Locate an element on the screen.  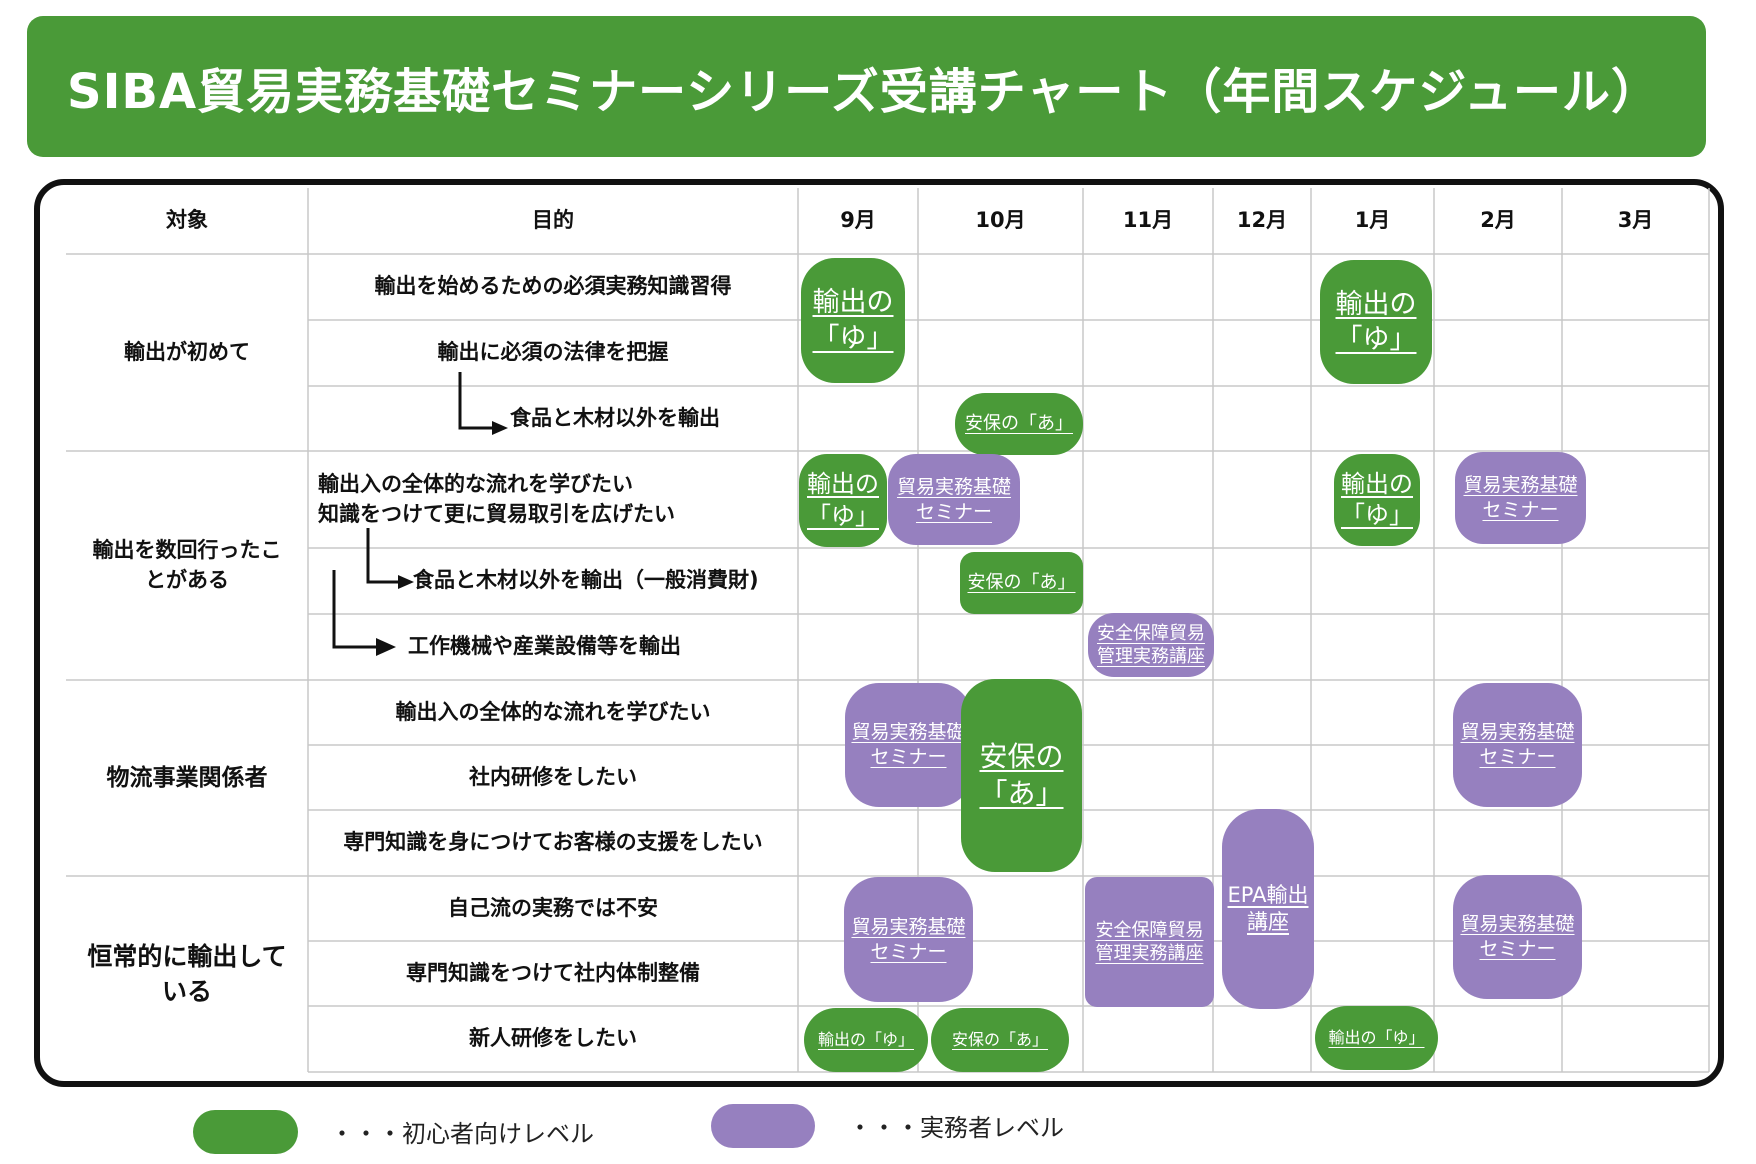
purpose-row: 輸出に必須の法律を把握 is located at coordinates (553, 352).